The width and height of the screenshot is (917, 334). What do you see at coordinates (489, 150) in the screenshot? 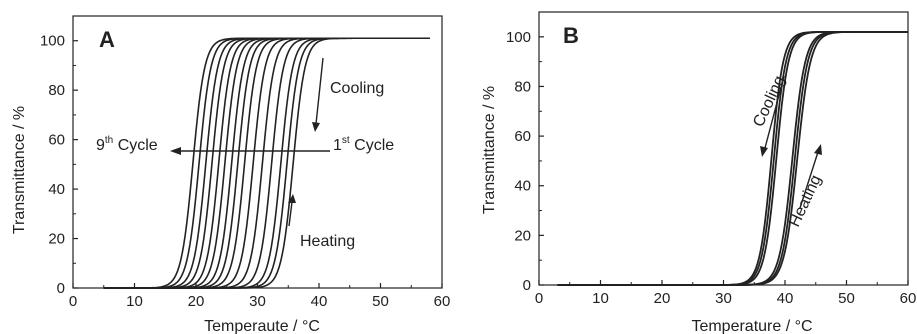
I see `panel-b-y-axis-title: Transmittance / %` at bounding box center [489, 150].